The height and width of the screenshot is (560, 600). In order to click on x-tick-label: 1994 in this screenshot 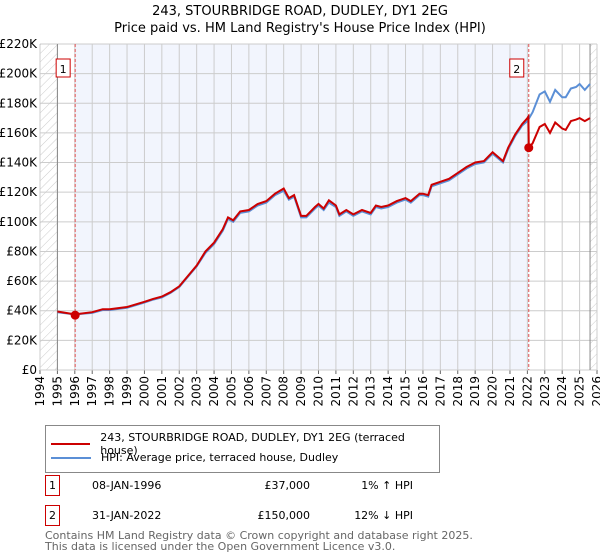, I will do `click(40, 391)`.